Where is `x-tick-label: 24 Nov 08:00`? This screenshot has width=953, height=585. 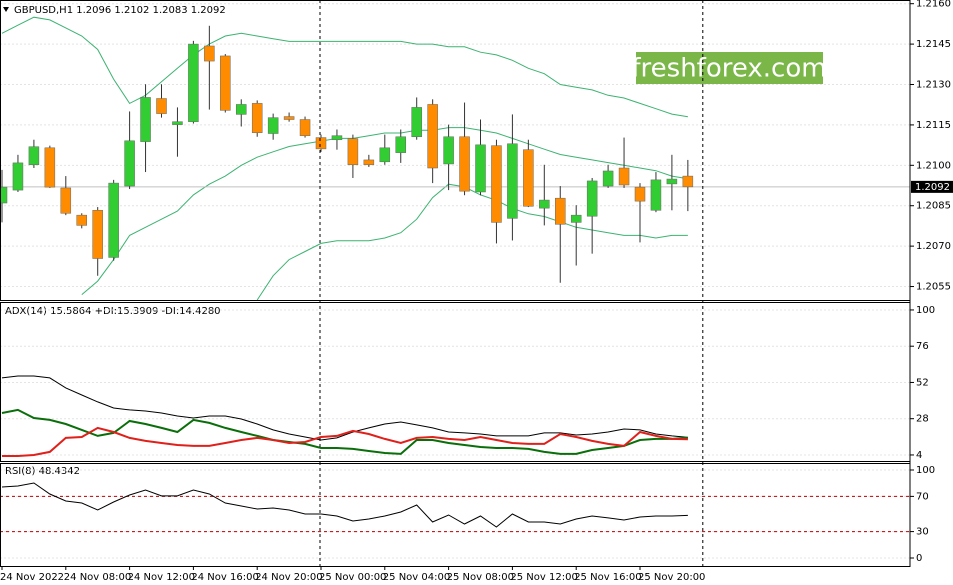
x-tick-label: 24 Nov 08:00 is located at coordinates (97, 577).